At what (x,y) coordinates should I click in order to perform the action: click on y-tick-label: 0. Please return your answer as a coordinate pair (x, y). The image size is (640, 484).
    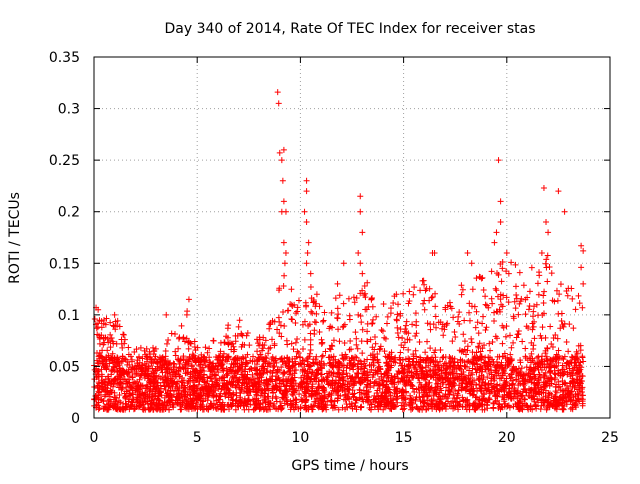
    Looking at the image, I should click on (75, 419).